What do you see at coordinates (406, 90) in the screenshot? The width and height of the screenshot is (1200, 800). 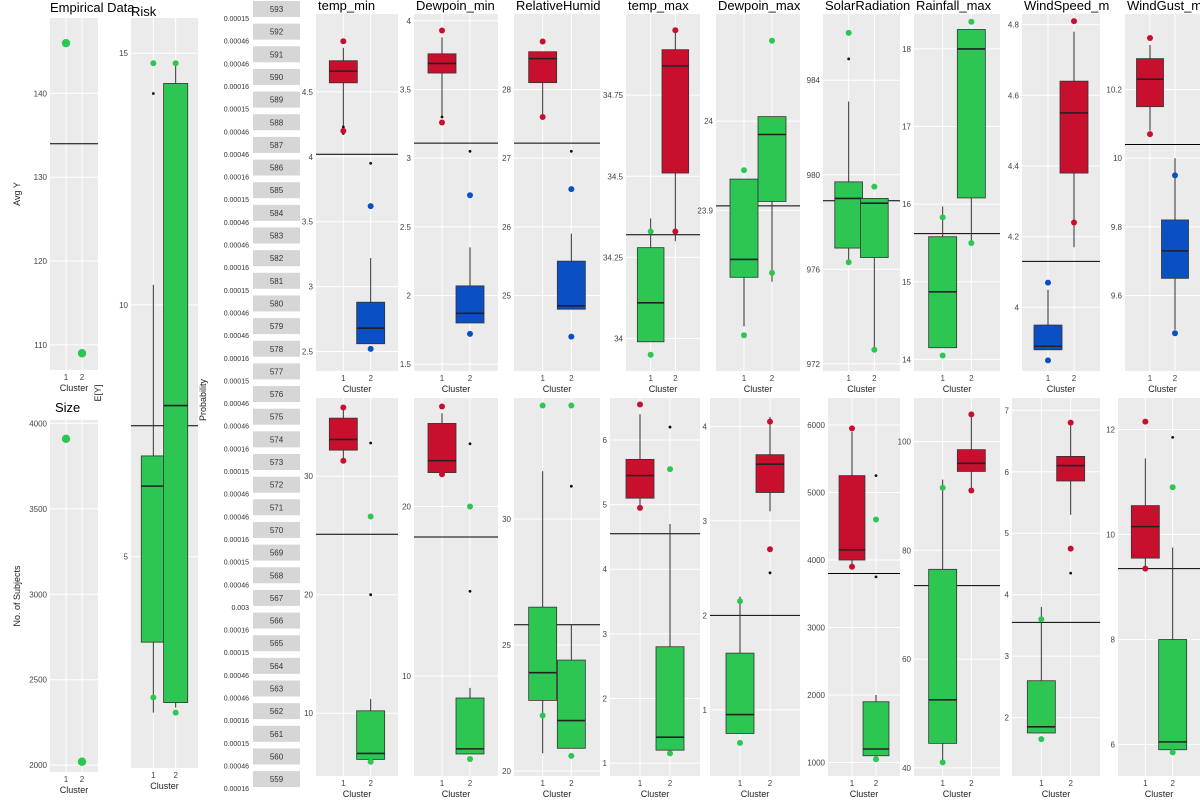 I see `dewpoin_min_top-ytick-label: 3.5` at bounding box center [406, 90].